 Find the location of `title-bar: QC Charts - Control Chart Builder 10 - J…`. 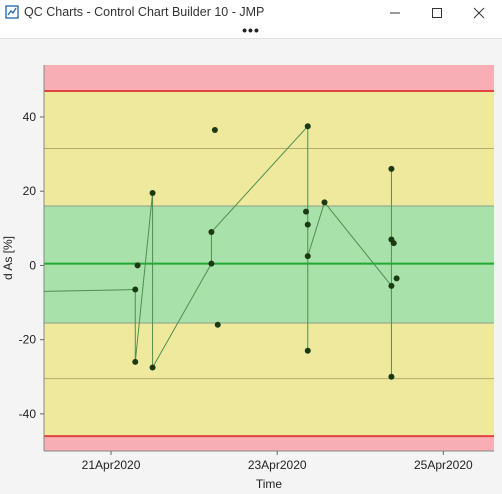

title-bar: QC Charts - Control Chart Builder 10 - J… is located at coordinates (251, 13).